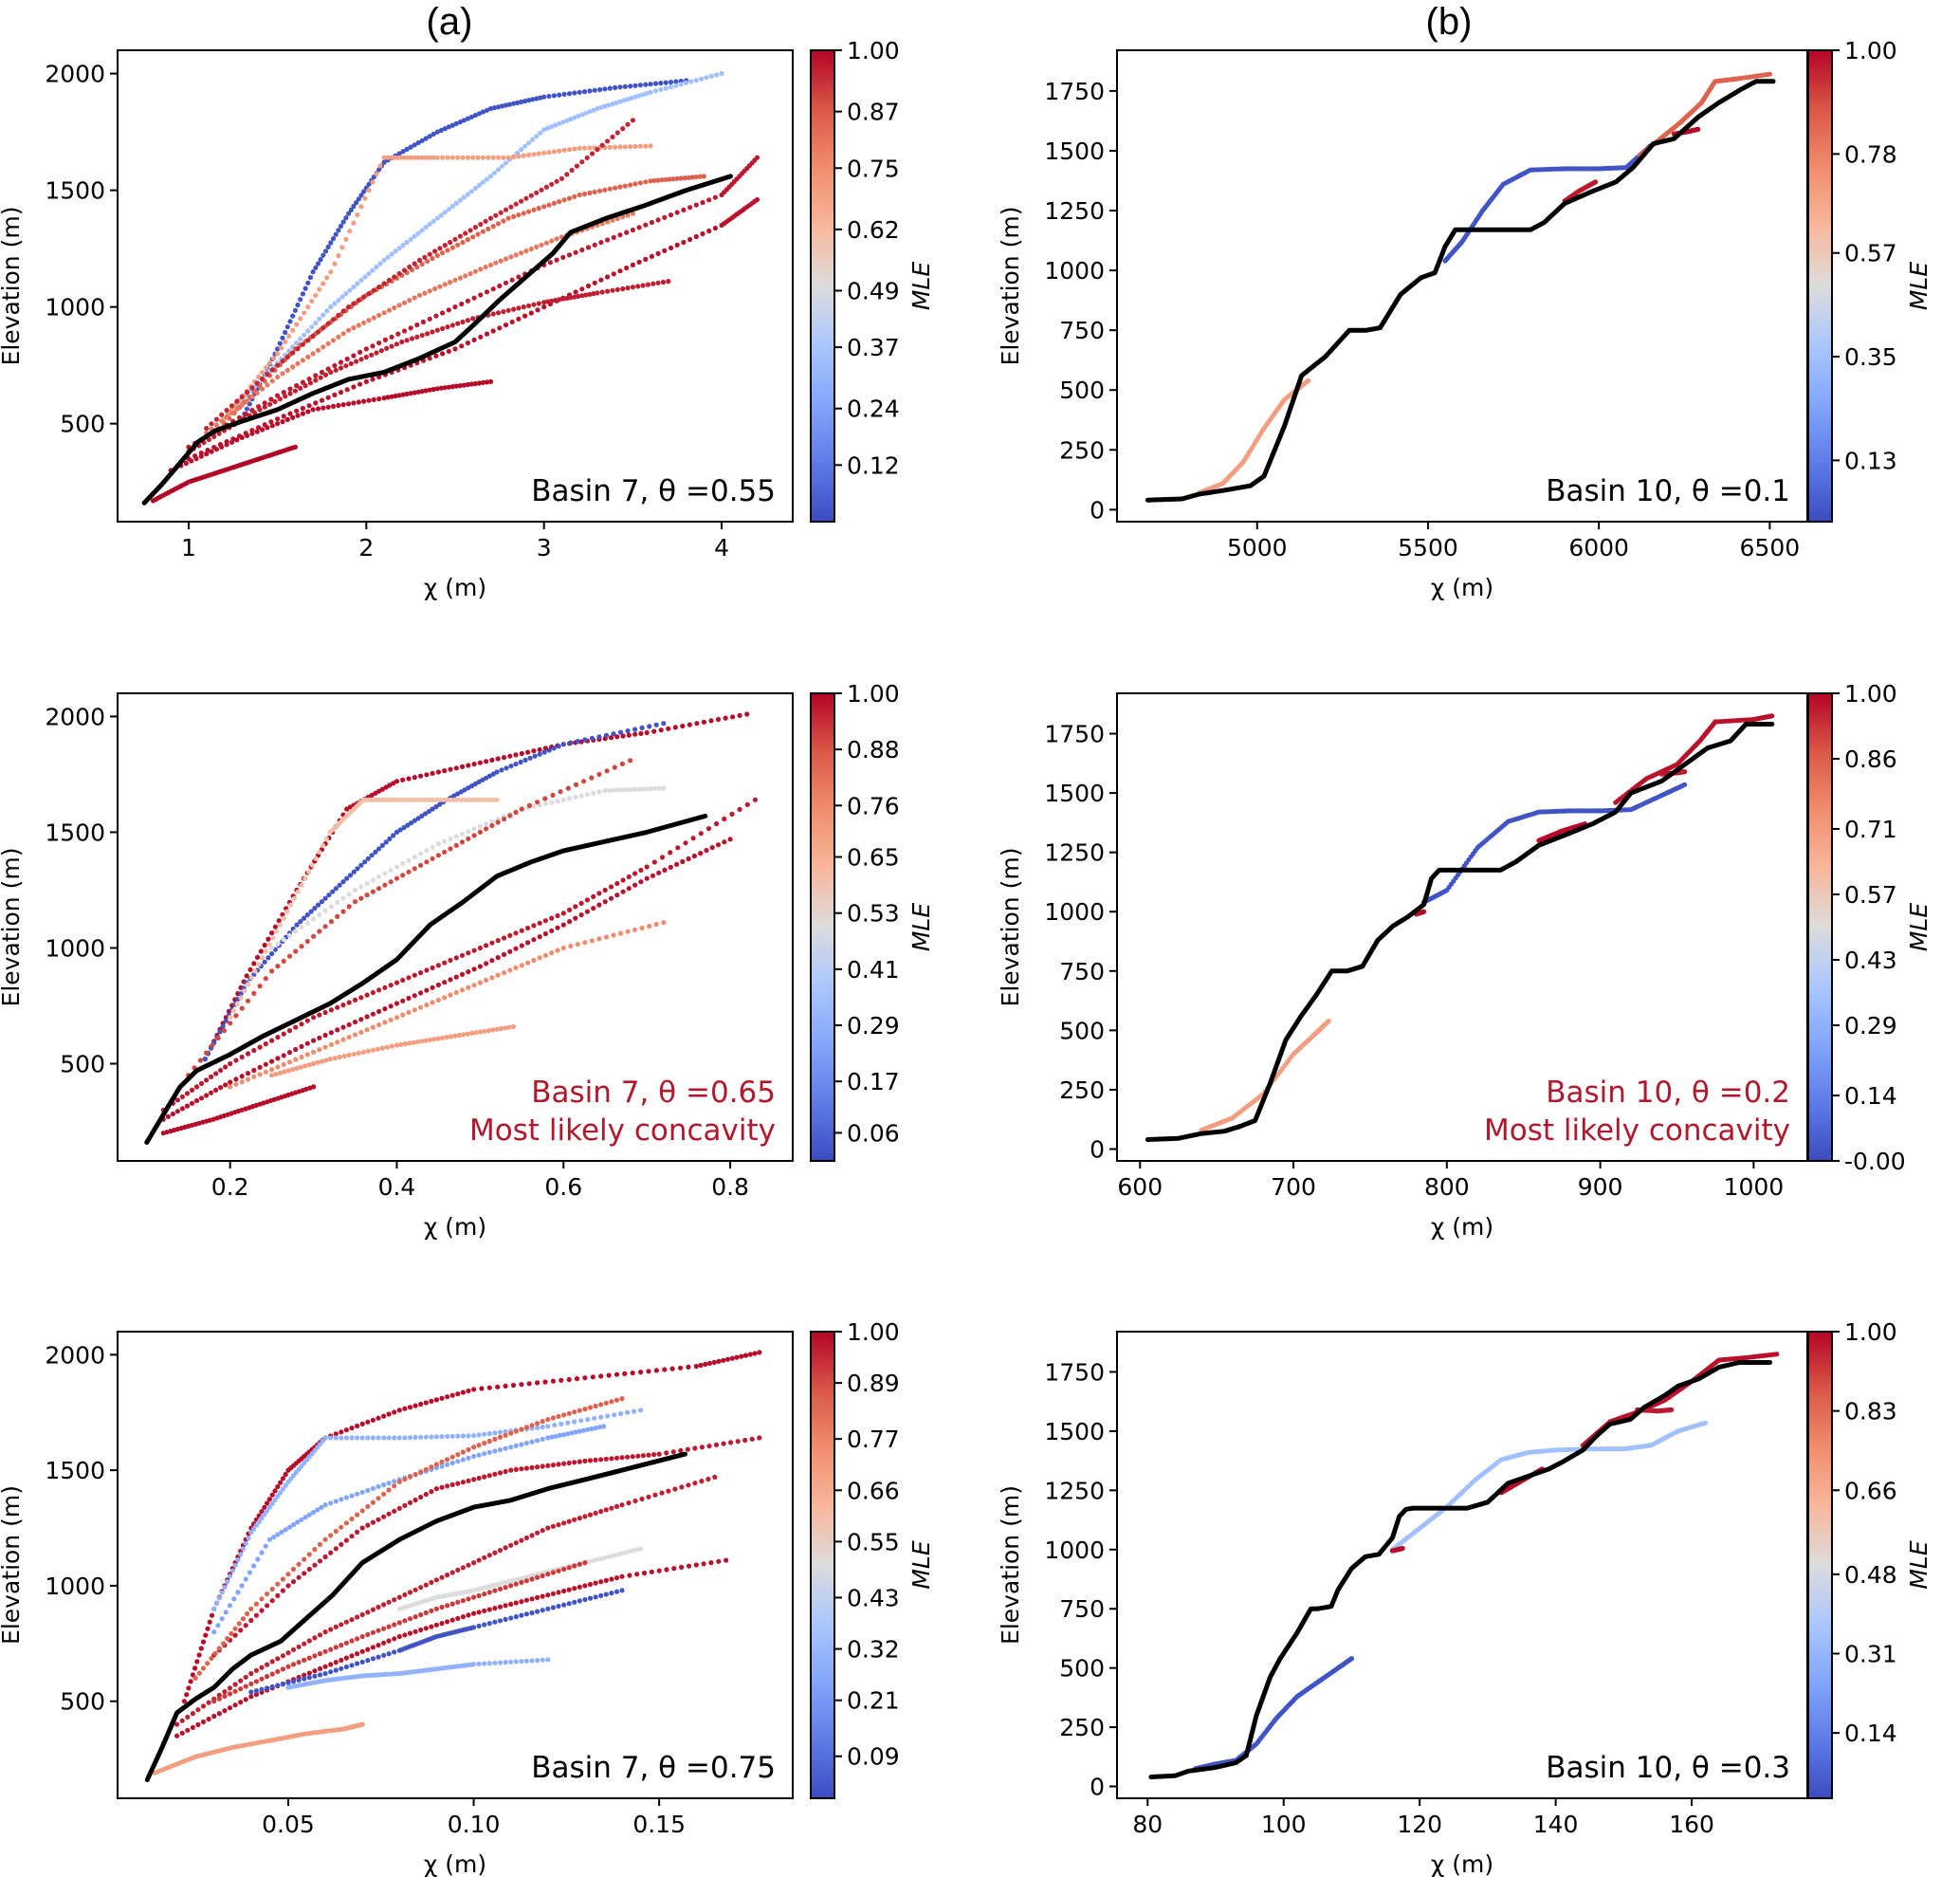  What do you see at coordinates (1870, 759) in the screenshot?
I see `colorbar-tick-label: 0.86` at bounding box center [1870, 759].